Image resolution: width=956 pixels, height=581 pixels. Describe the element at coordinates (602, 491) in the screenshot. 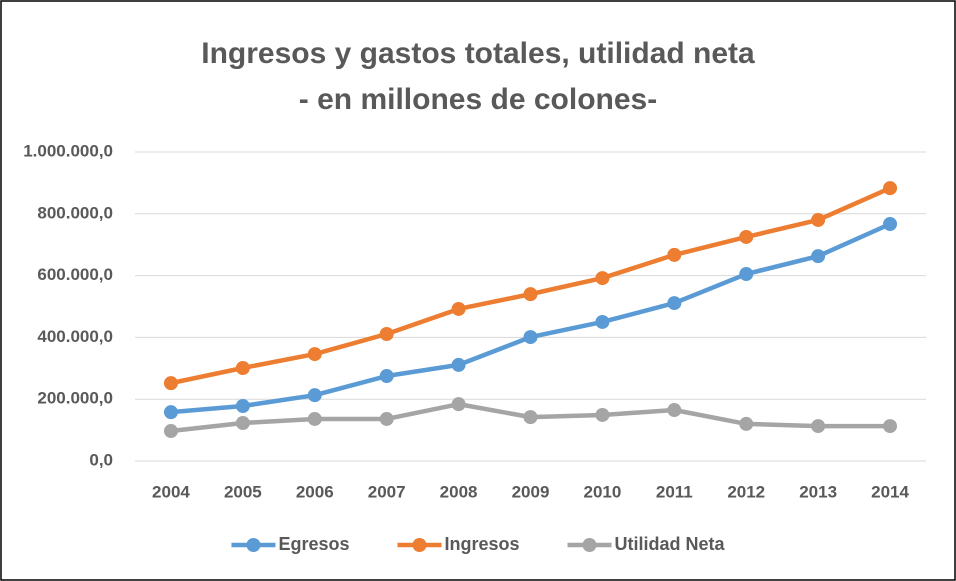

I see `x-tick-label: 2010` at that location.